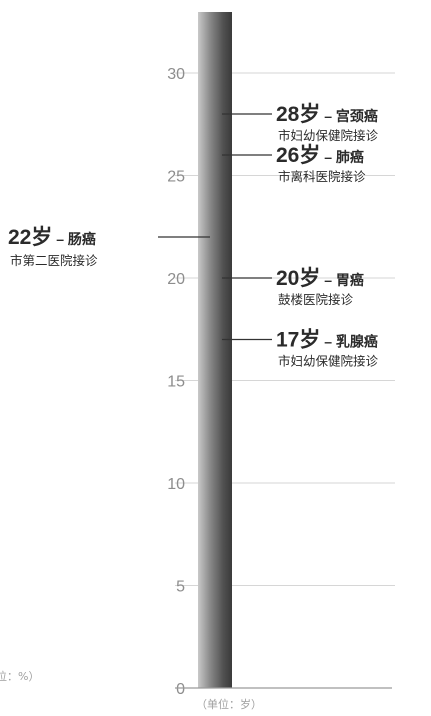 The width and height of the screenshot is (431, 716). What do you see at coordinates (176, 177) in the screenshot?
I see `tick-label-25: 25` at bounding box center [176, 177].